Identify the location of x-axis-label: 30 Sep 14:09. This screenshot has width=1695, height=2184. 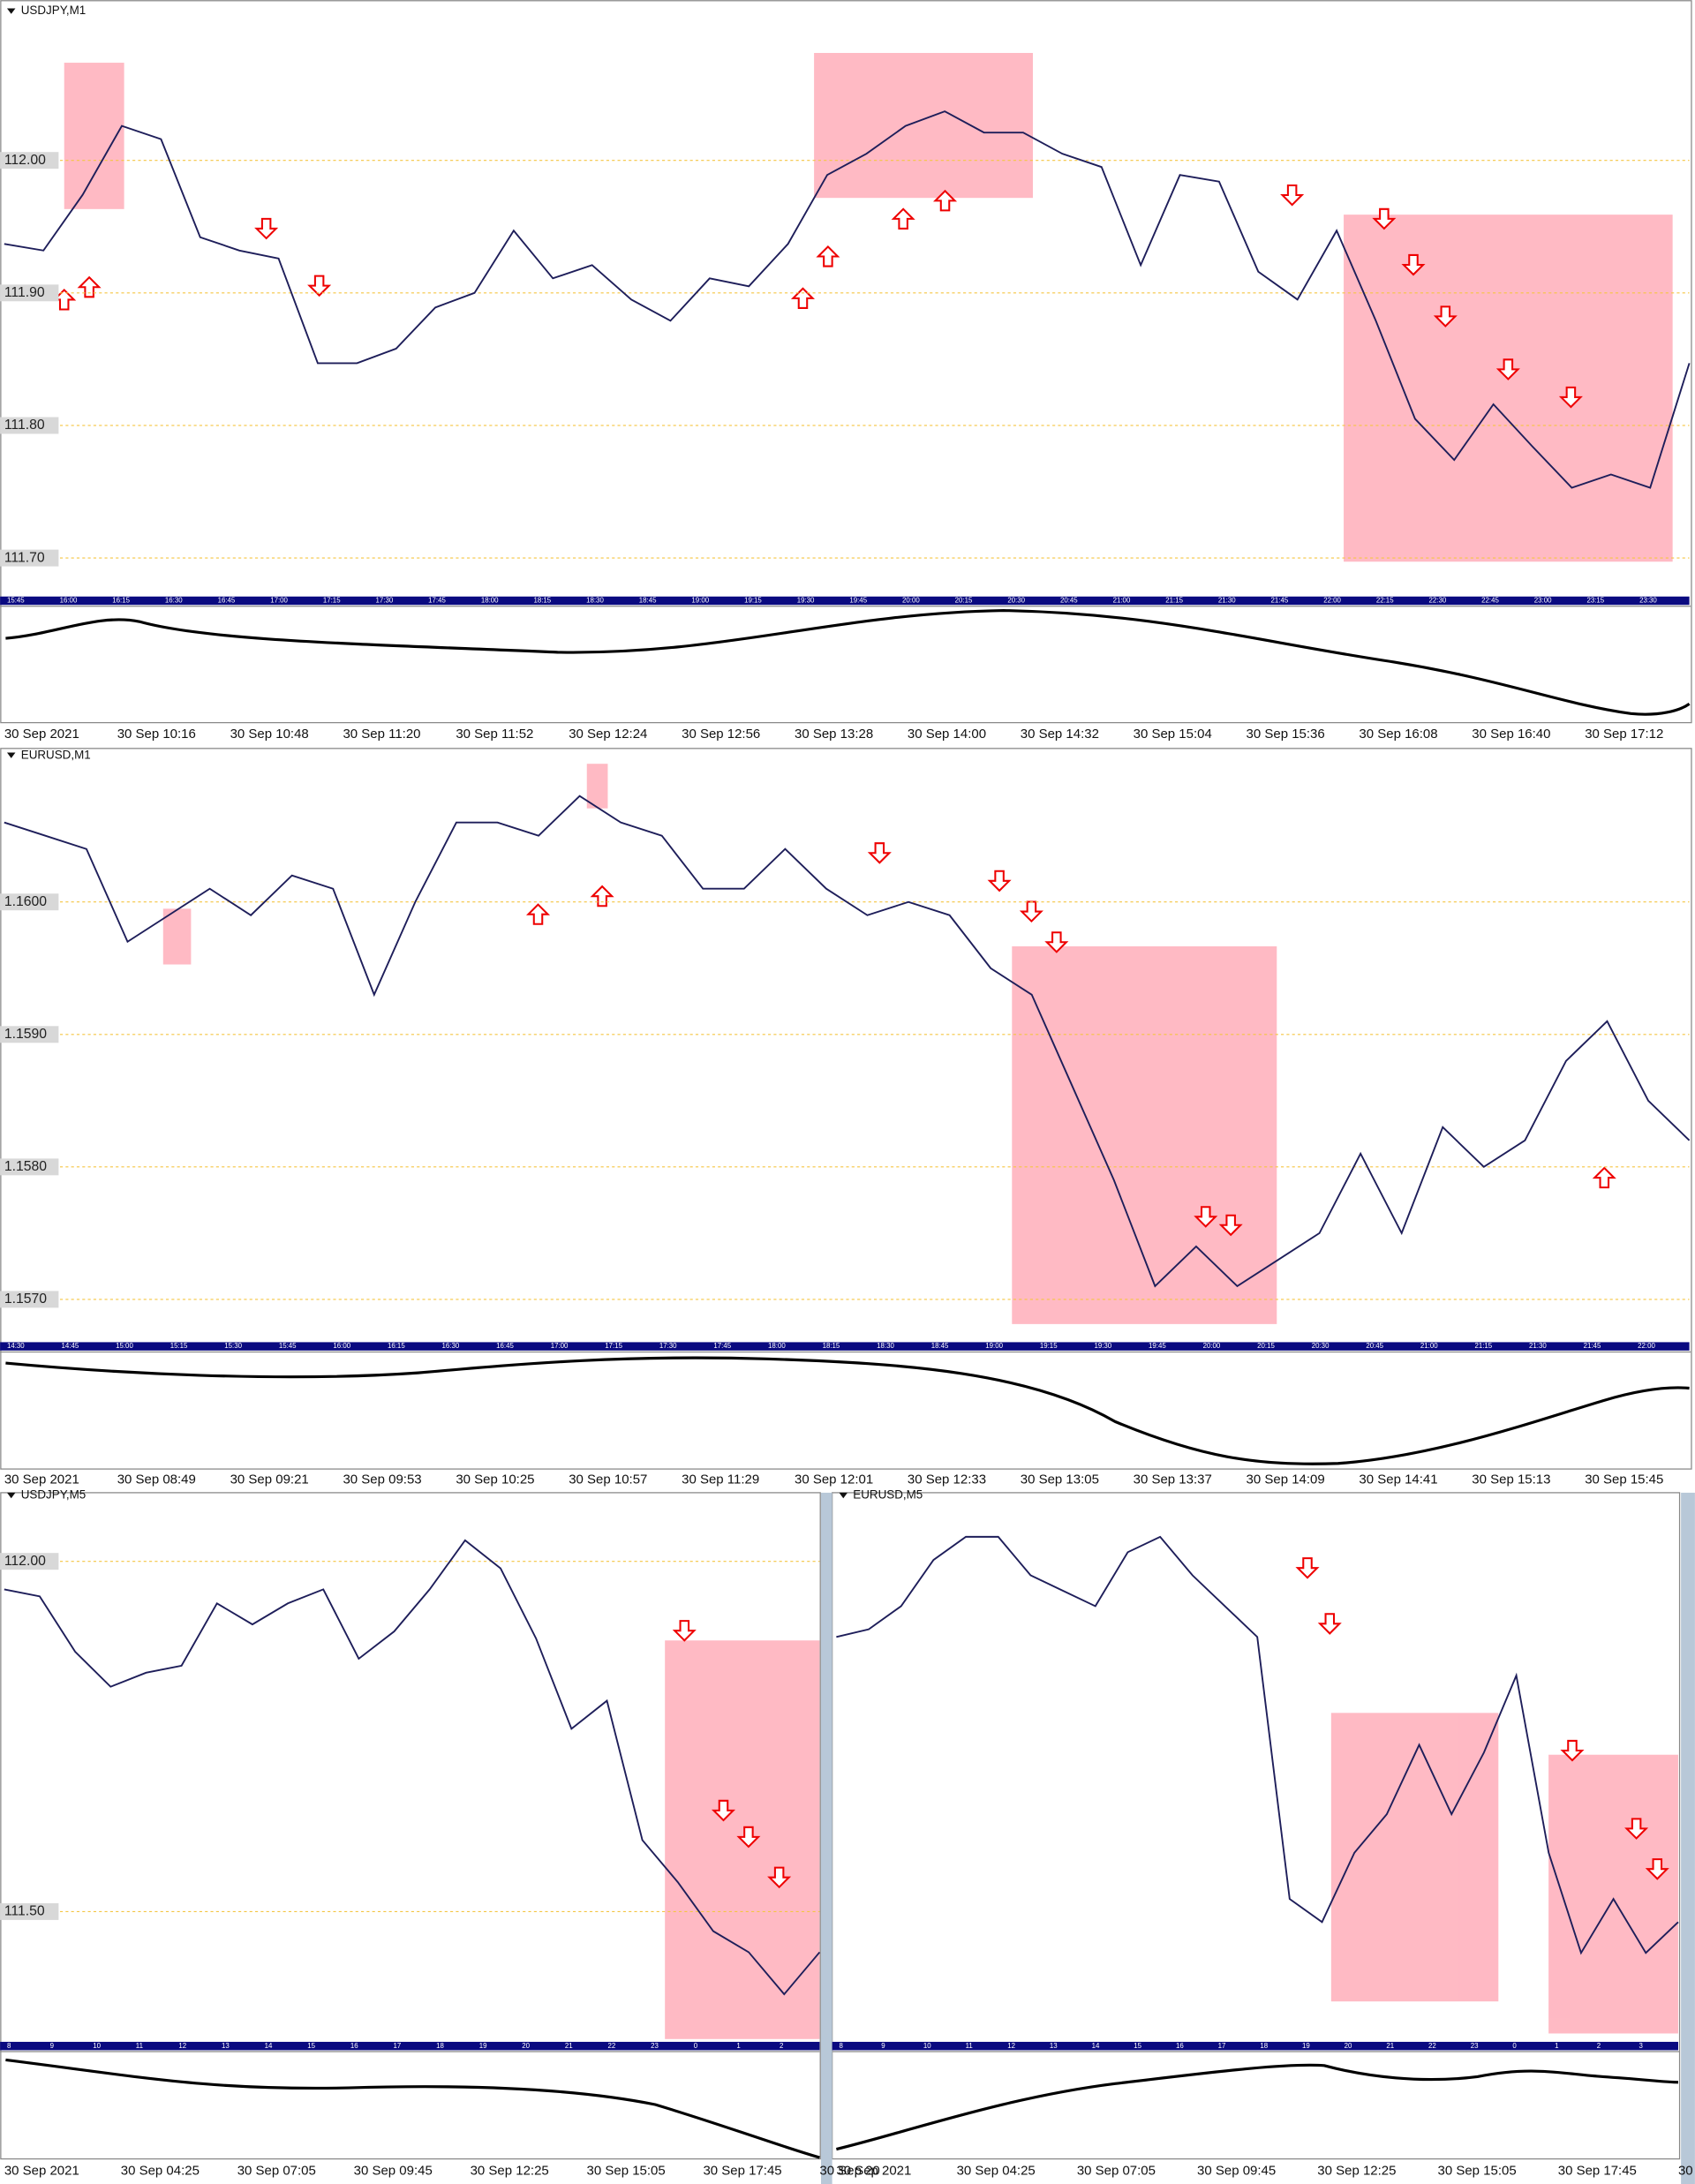
(1286, 1479).